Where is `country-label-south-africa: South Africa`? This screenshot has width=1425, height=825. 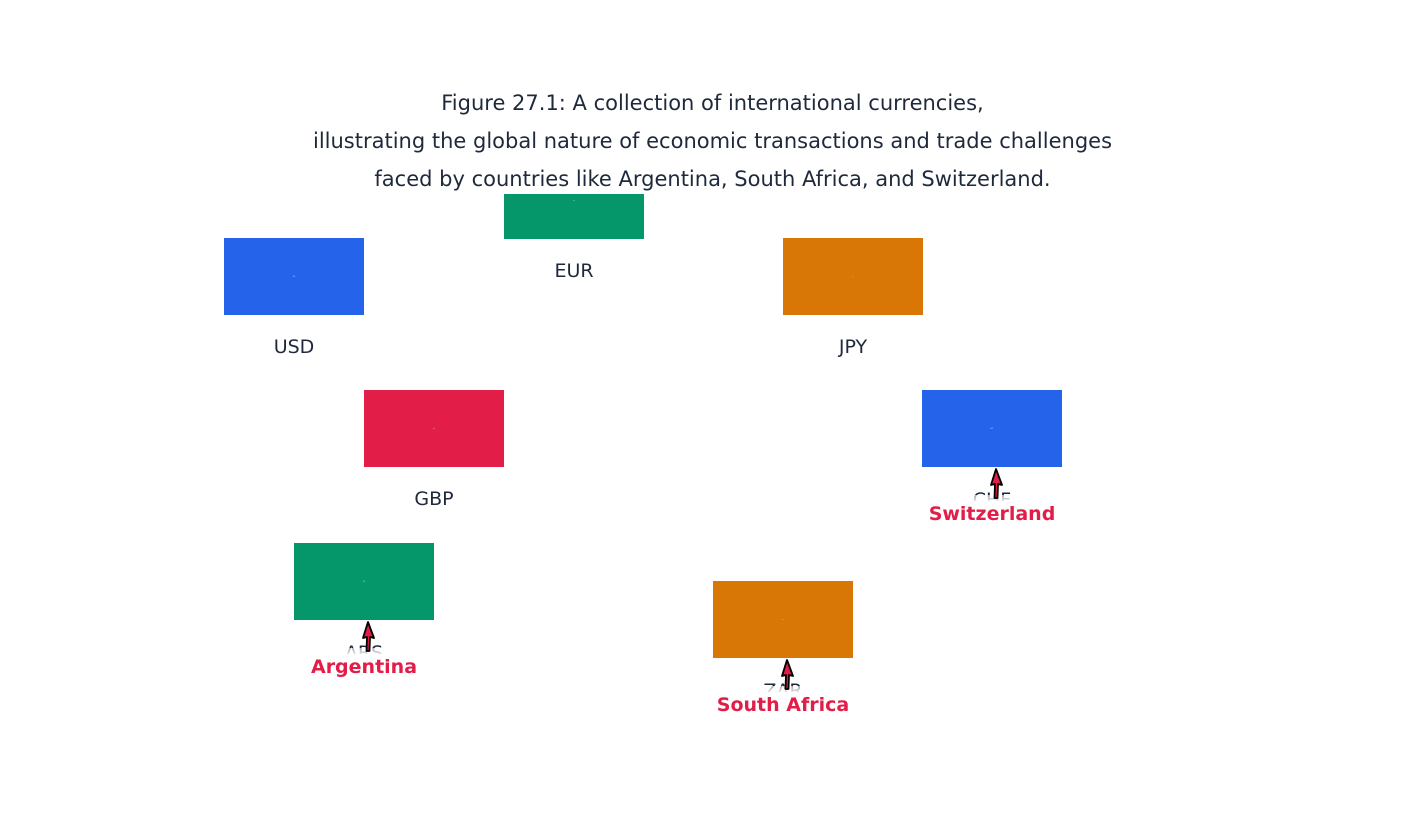 country-label-south-africa: South Africa is located at coordinates (783, 705).